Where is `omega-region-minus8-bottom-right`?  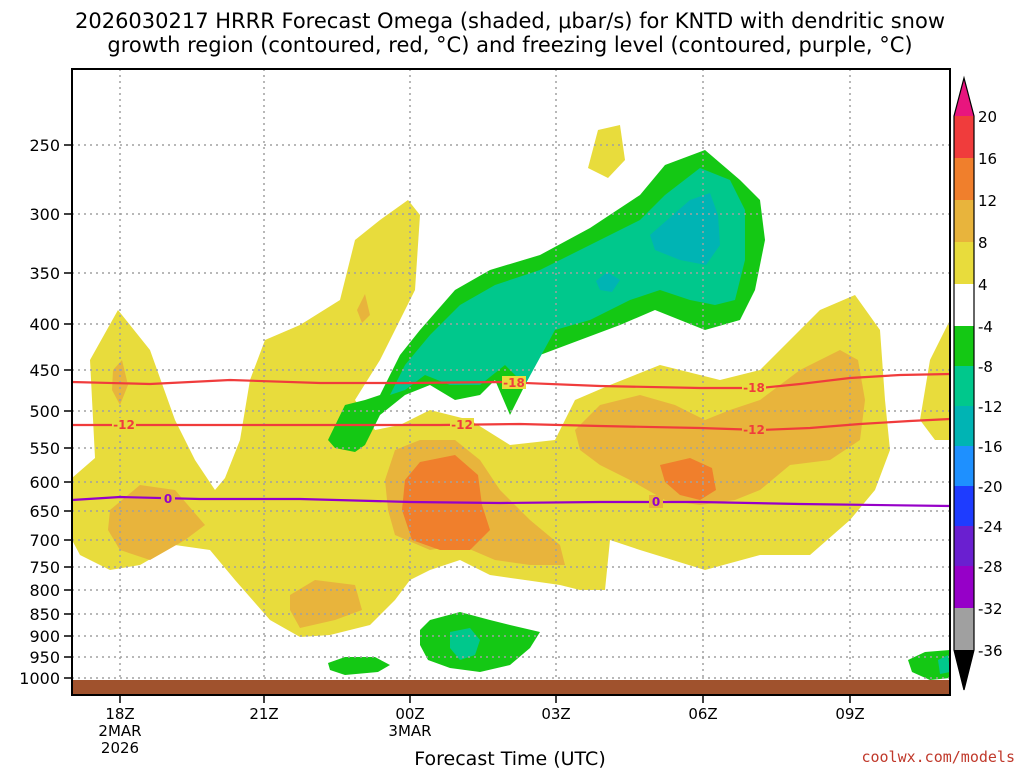 omega-region-minus8-bottom-right is located at coordinates (944, 664).